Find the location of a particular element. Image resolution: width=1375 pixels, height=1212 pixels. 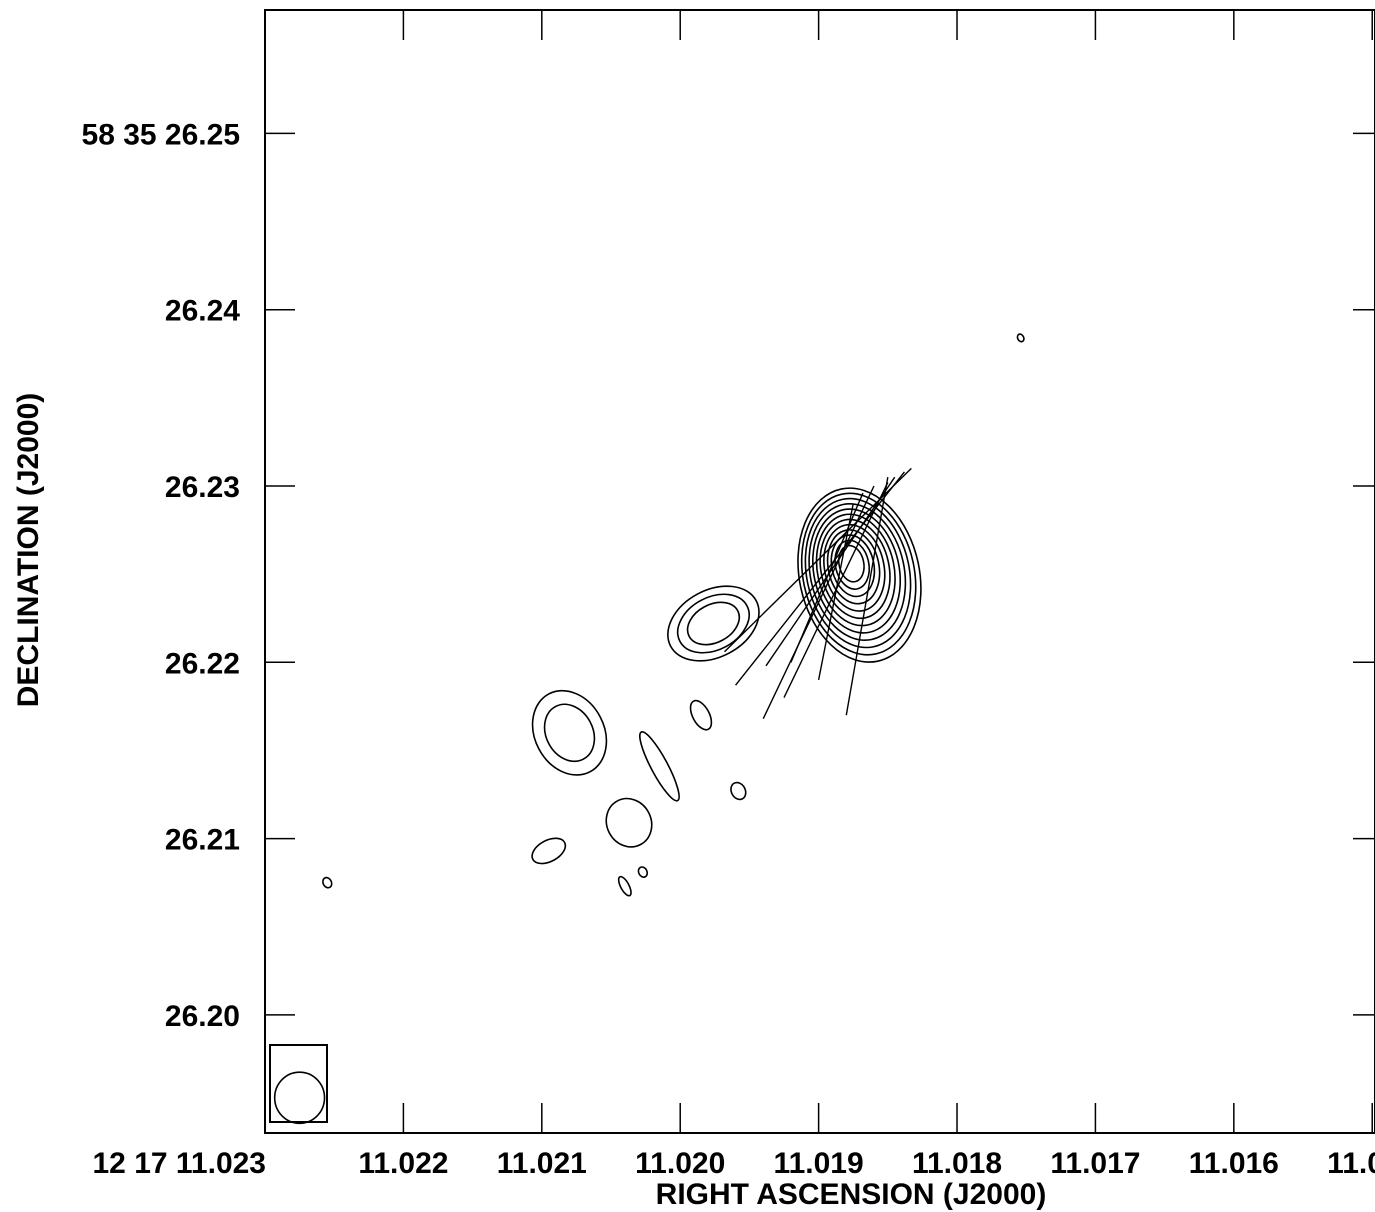

x-tick-label: 11.016 is located at coordinates (1234, 1163).